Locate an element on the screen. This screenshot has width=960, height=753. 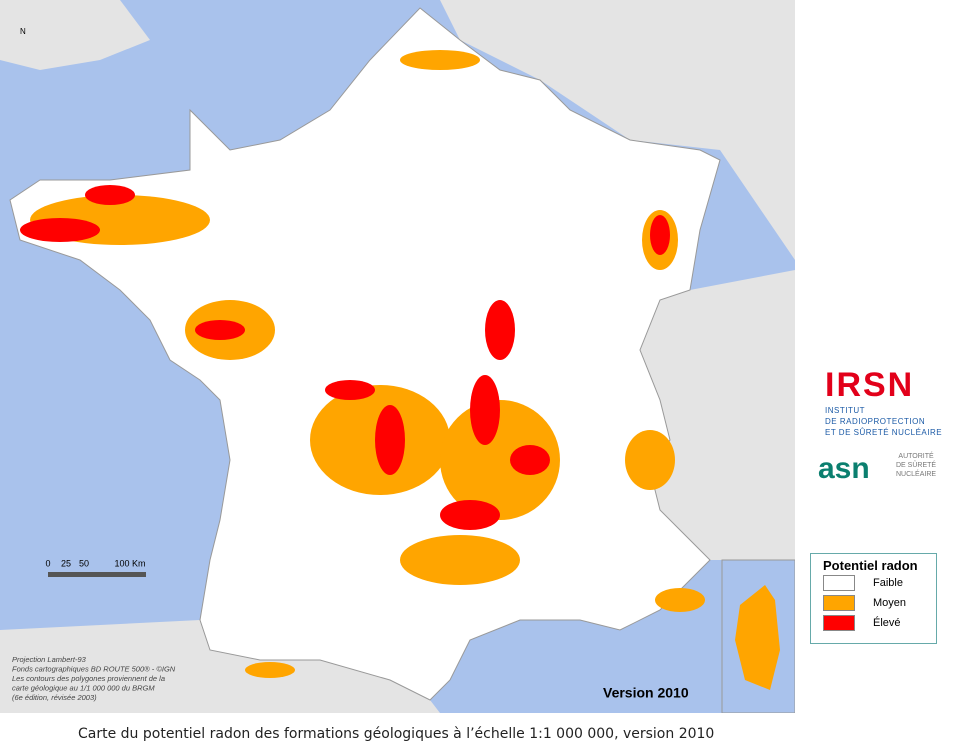
irsn-line: INSTITUT is located at coordinates (845, 410).